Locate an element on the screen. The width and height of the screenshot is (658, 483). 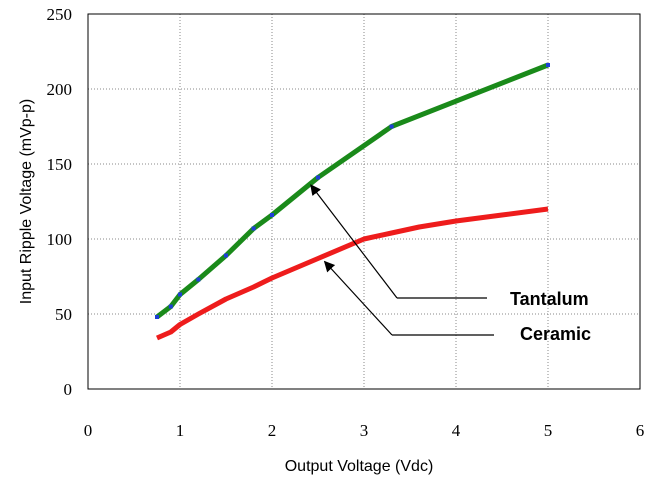
y-tick-labels: 0 50 100 150 200 250 is located at coordinates (60, 202).